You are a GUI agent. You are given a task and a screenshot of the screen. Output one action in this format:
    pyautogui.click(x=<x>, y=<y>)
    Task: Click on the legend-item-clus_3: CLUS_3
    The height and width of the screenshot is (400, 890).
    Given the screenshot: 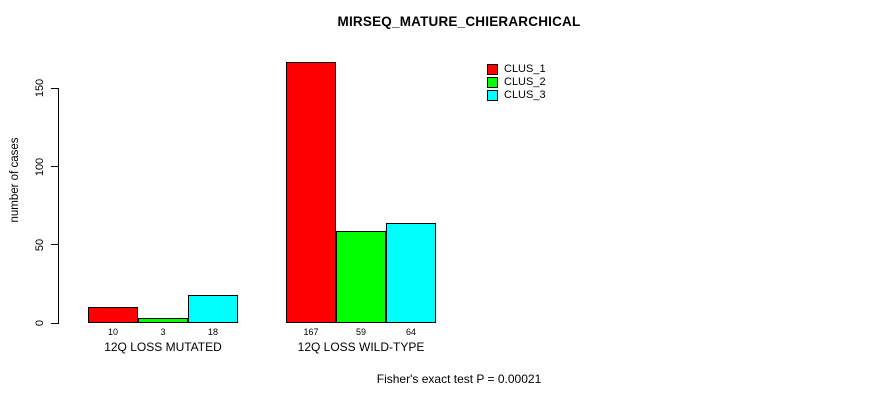 What is the action you would take?
    pyautogui.click(x=516, y=95)
    